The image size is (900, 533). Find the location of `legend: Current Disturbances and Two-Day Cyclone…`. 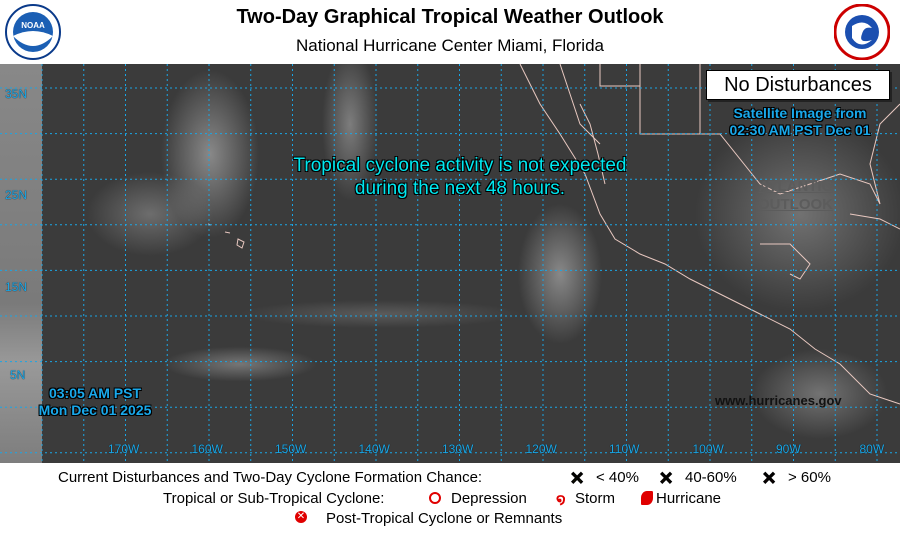

legend: Current Disturbances and Two-Day Cyclone… is located at coordinates (450, 498).